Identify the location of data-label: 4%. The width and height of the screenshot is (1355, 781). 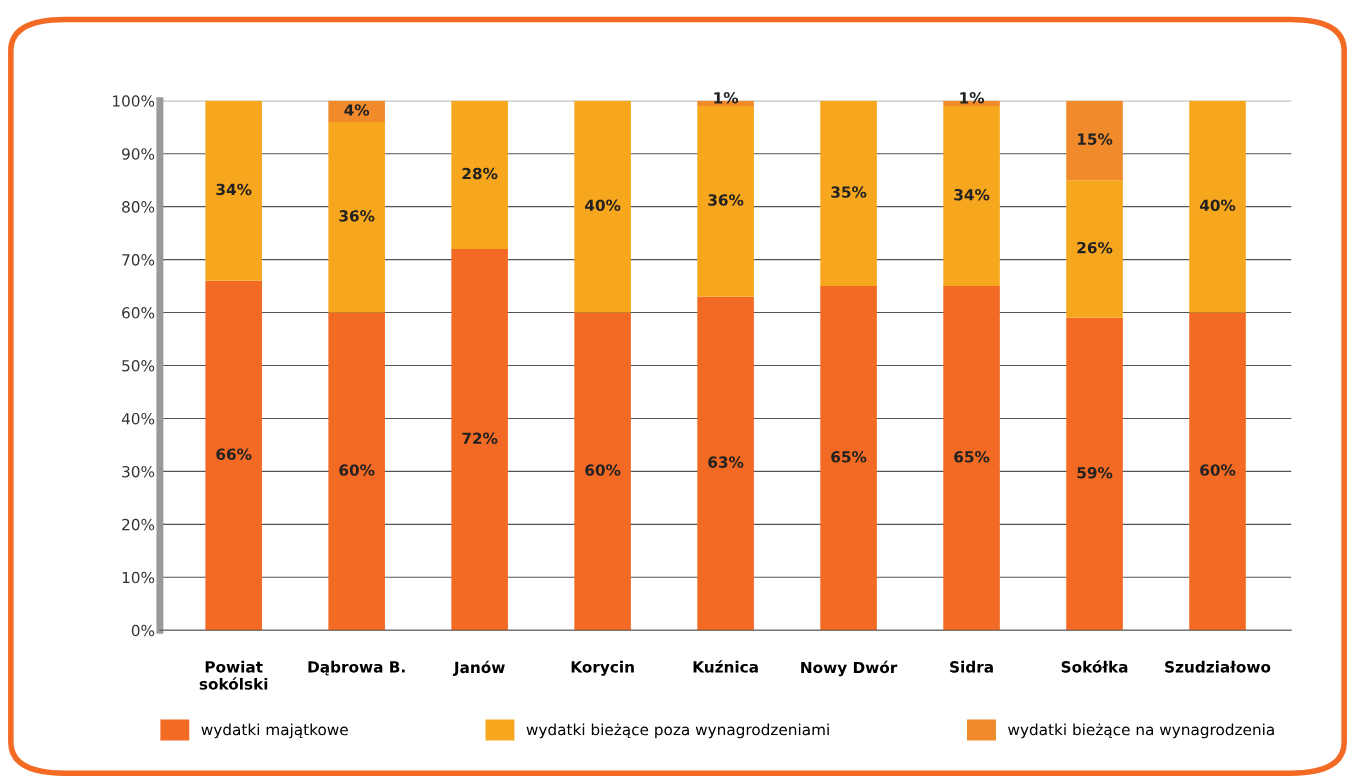
(357, 110).